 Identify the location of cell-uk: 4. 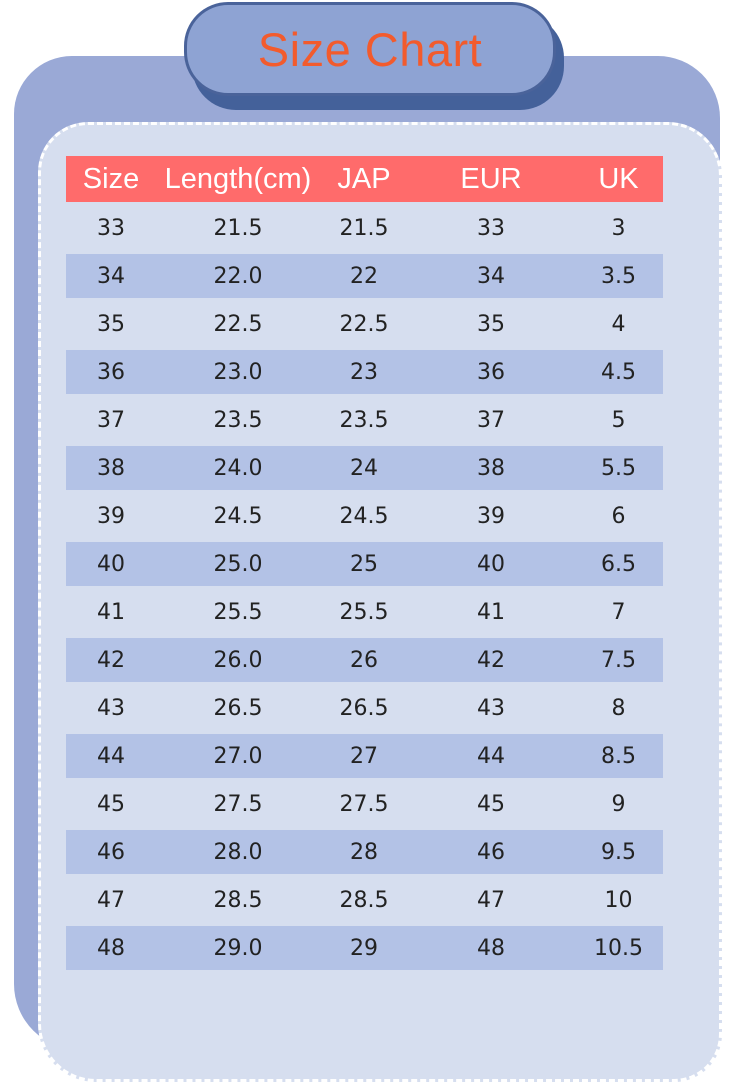
(618, 324).